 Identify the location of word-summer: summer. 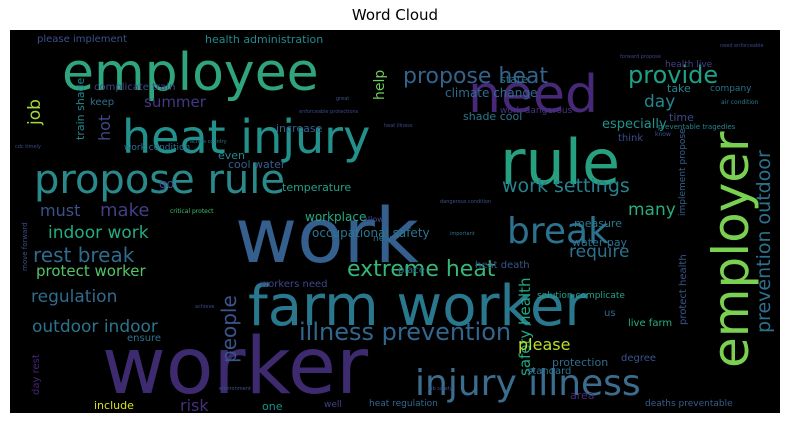
(175, 102).